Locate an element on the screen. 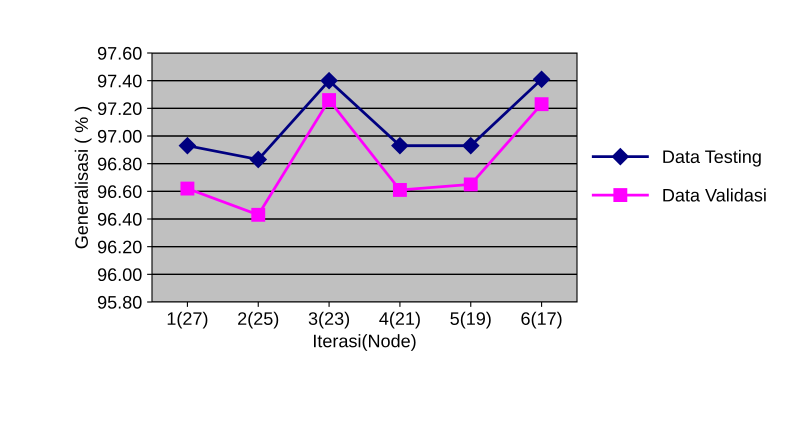 Image resolution: width=801 pixels, height=423 pixels. y-tick-label: 97.20 is located at coordinates (120, 109).